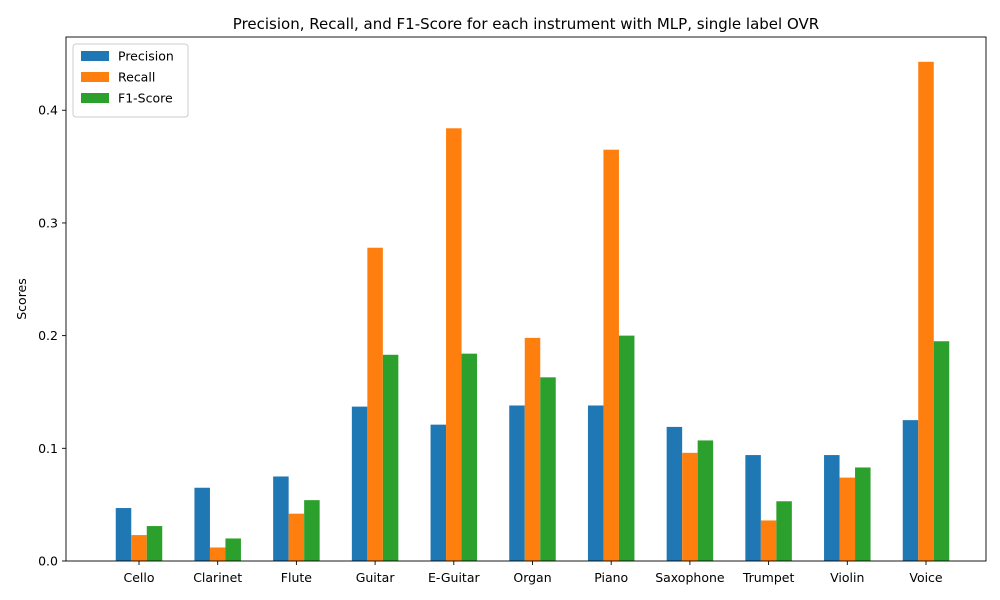  Describe the element at coordinates (48, 335) in the screenshot. I see `y-tick-label: 0.2` at that location.